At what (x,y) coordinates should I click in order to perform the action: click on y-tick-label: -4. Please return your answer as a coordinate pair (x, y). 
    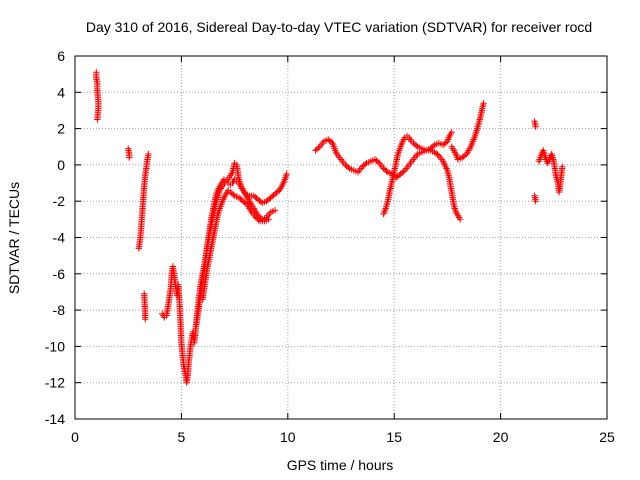
    Looking at the image, I should click on (59, 238).